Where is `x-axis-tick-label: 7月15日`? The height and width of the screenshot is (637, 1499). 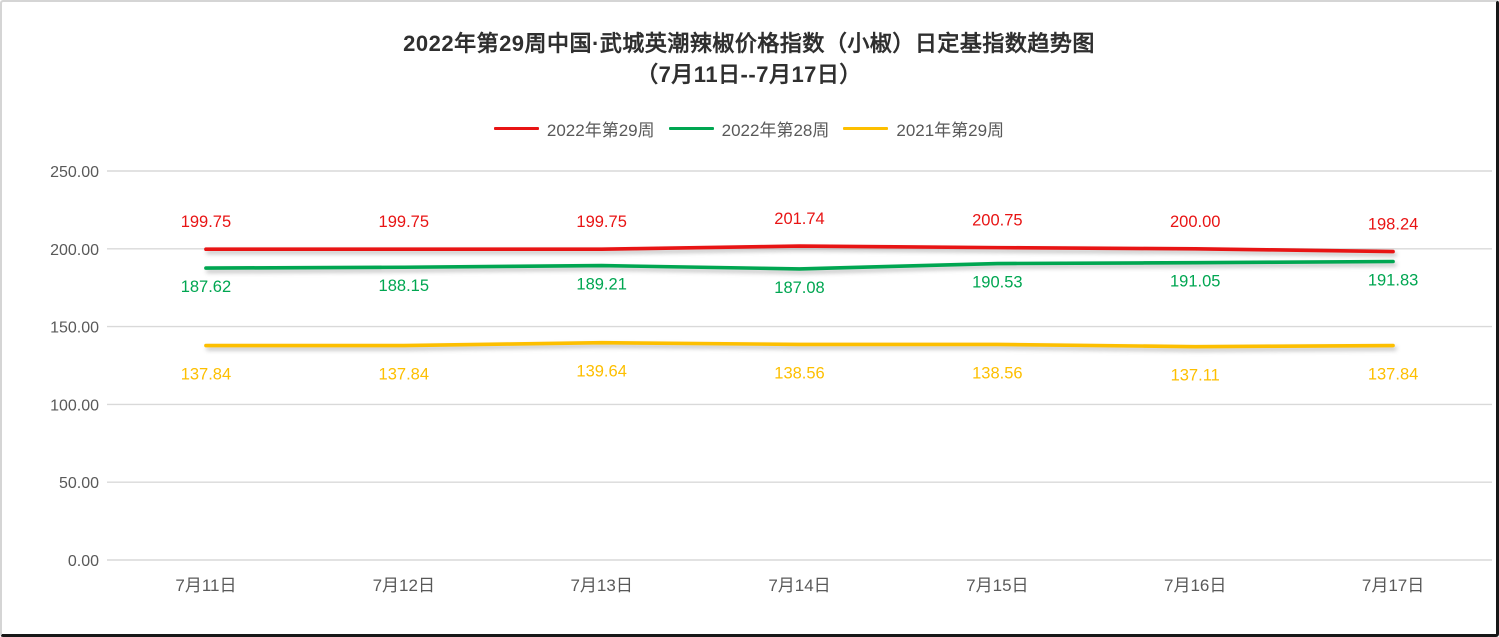 x-axis-tick-label: 7月15日 is located at coordinates (997, 585).